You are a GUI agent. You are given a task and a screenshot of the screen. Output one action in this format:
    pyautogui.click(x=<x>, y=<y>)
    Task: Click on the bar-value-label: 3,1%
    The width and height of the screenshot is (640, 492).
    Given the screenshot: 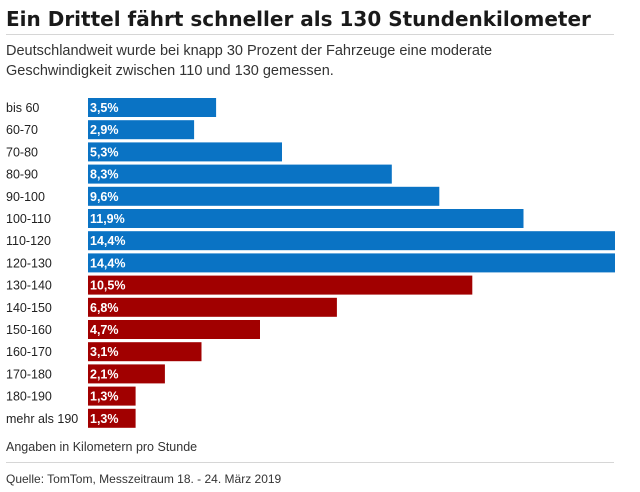 What is the action you would take?
    pyautogui.click(x=104, y=352)
    